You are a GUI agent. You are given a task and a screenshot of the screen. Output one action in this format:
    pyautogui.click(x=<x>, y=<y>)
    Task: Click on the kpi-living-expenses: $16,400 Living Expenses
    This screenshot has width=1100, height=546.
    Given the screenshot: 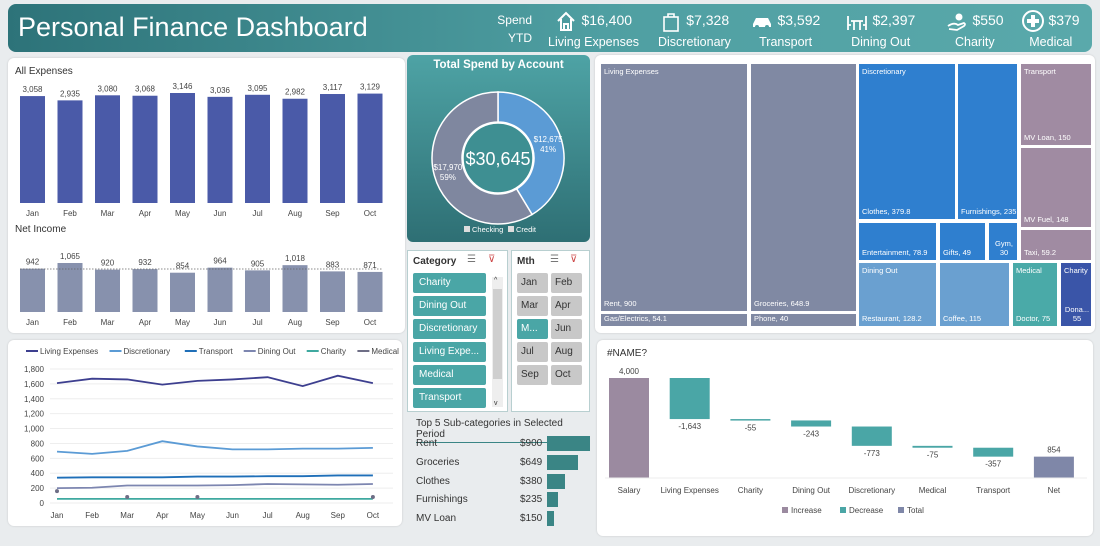 What is the action you would take?
    pyautogui.click(x=593, y=29)
    